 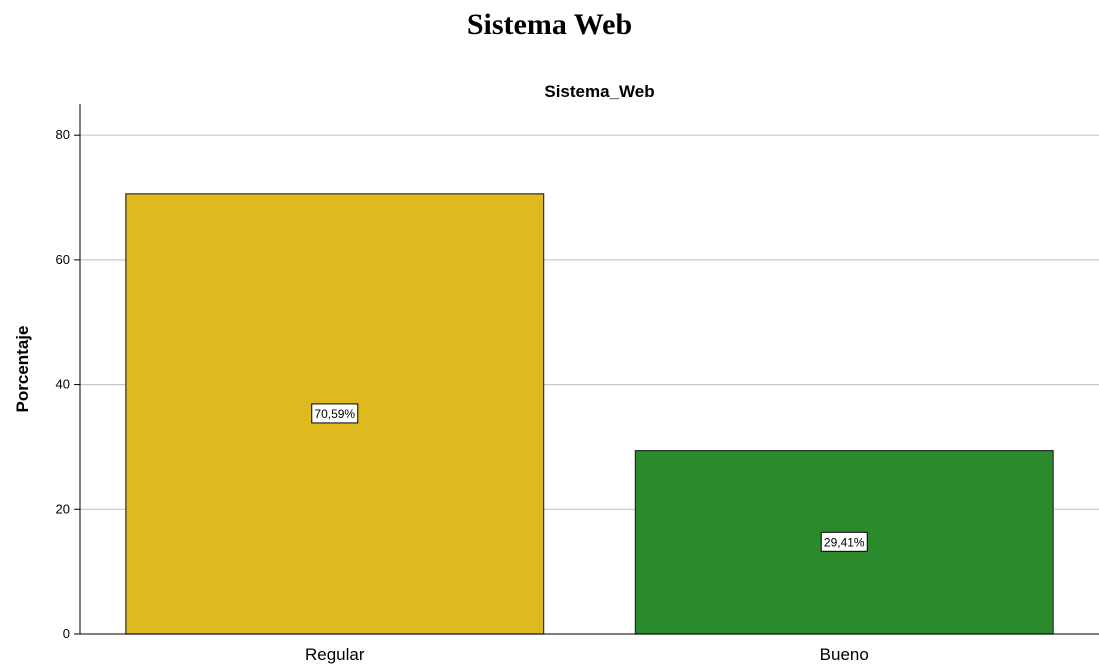 What do you see at coordinates (549, 24) in the screenshot?
I see `page-heading: Sistema Web` at bounding box center [549, 24].